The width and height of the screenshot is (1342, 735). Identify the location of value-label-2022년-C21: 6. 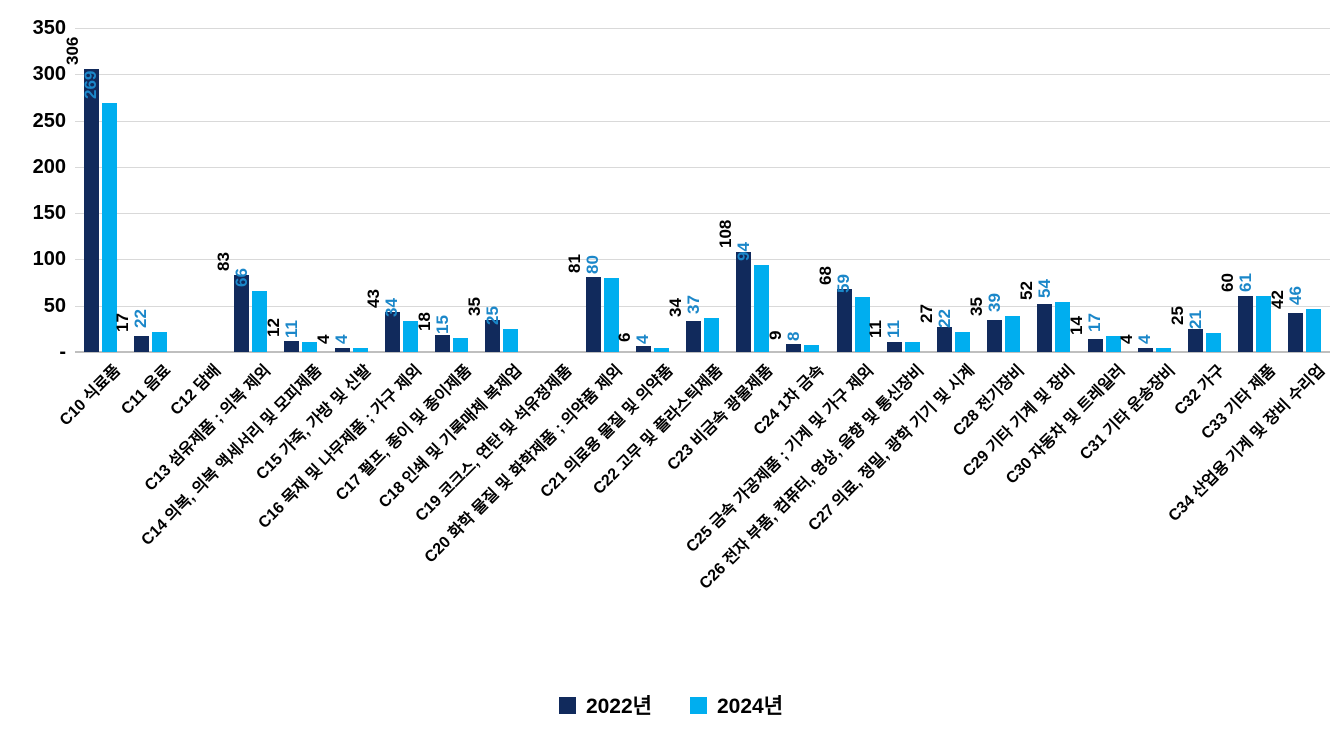
(625, 337).